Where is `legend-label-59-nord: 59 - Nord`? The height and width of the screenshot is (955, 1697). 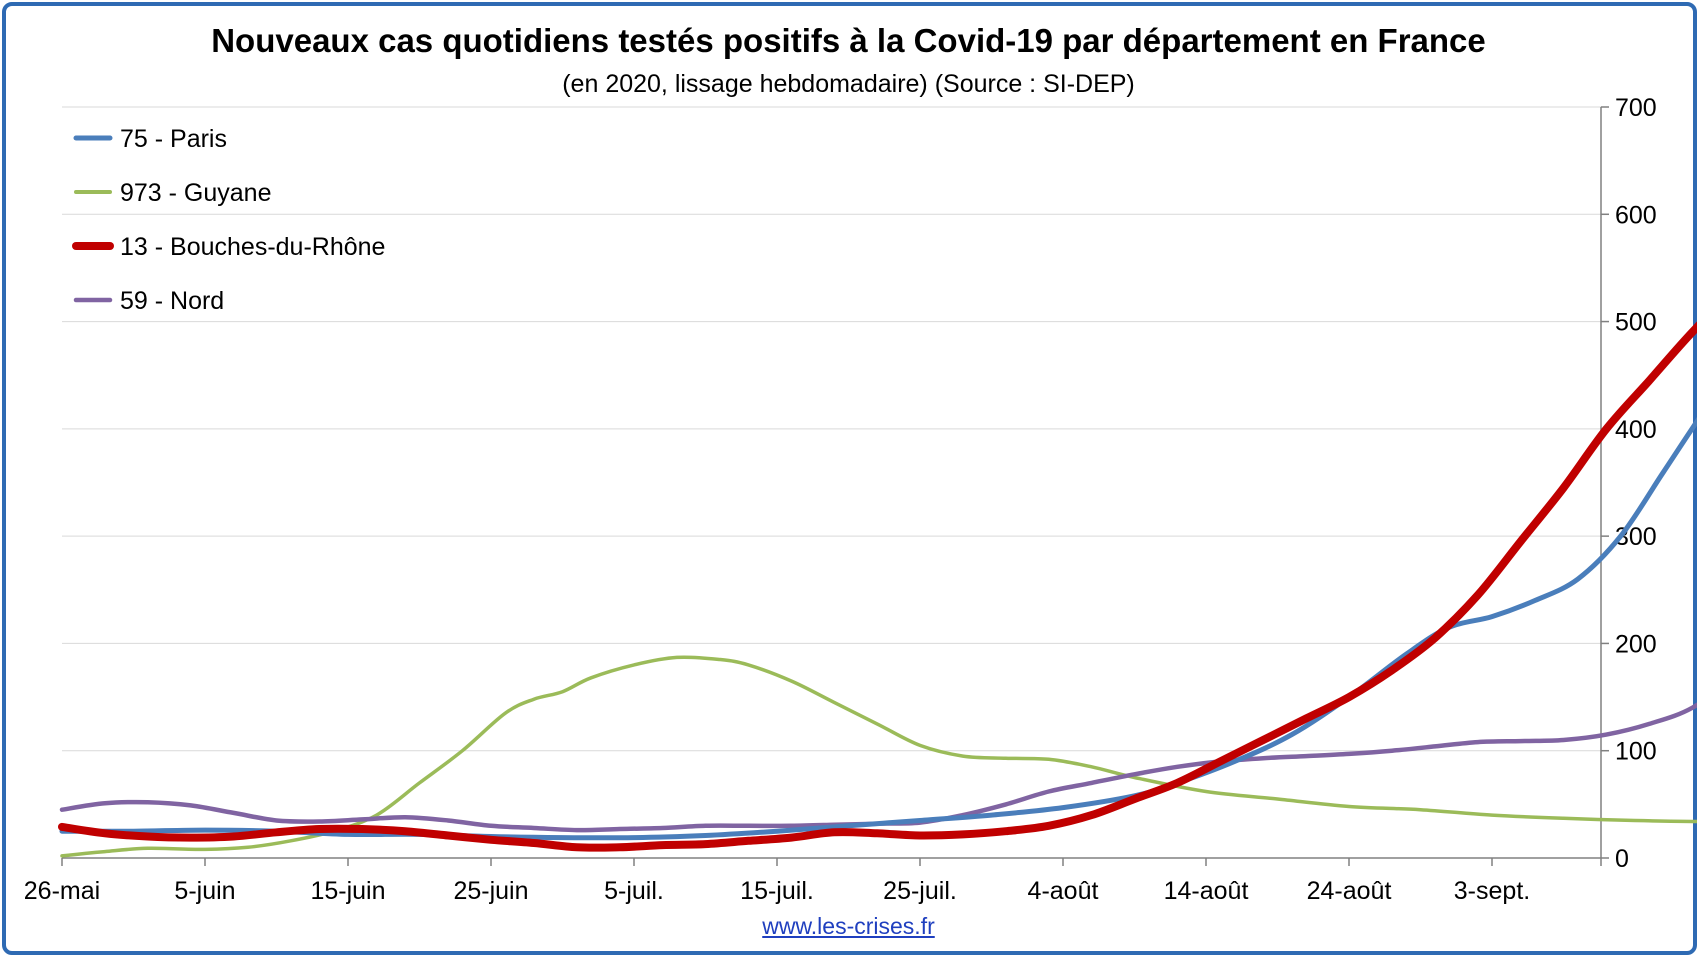 legend-label-59-nord: 59 - Nord is located at coordinates (172, 301).